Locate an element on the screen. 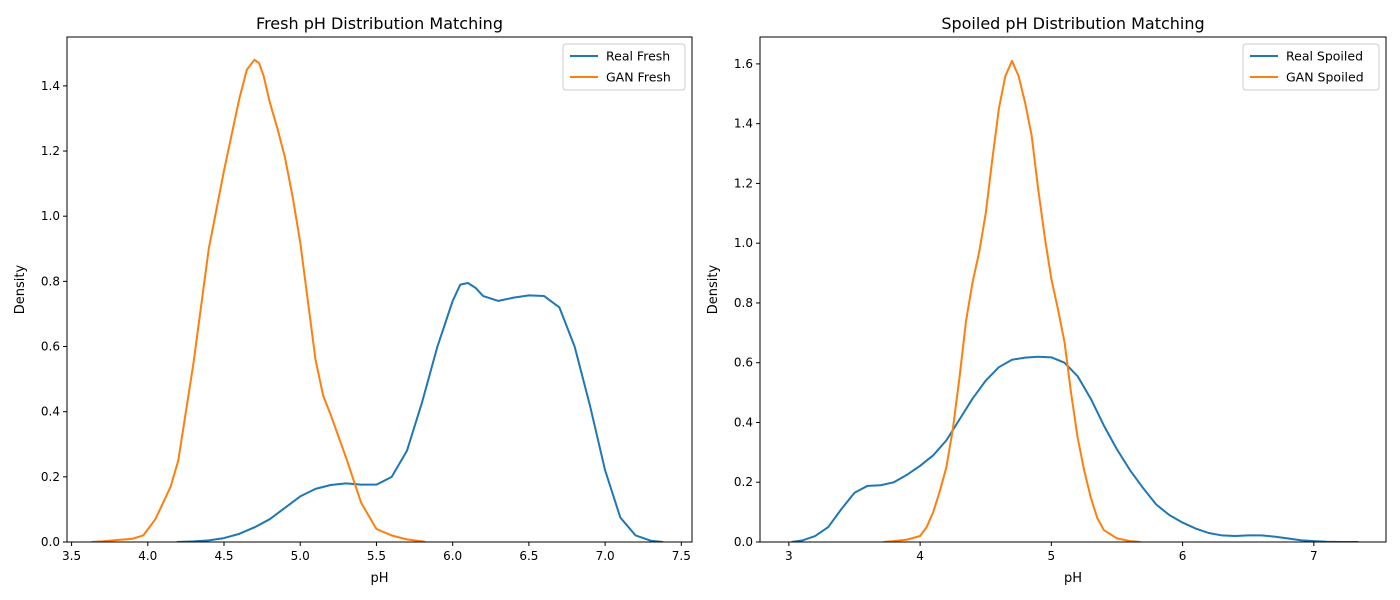 The image size is (1400, 600). chart-2-y-tick-label-7: 1.2 is located at coordinates (743, 183).